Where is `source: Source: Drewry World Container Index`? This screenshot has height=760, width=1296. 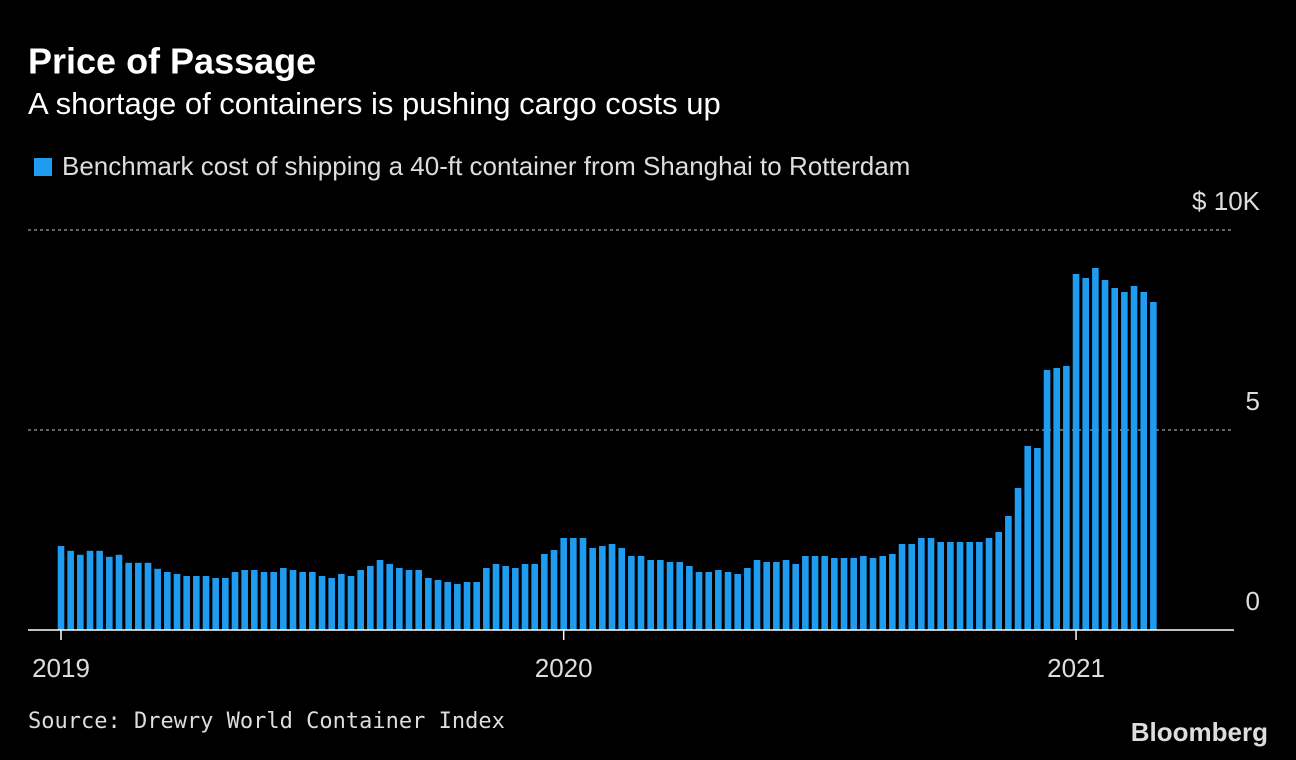
source: Source: Drewry World Container Index is located at coordinates (266, 721).